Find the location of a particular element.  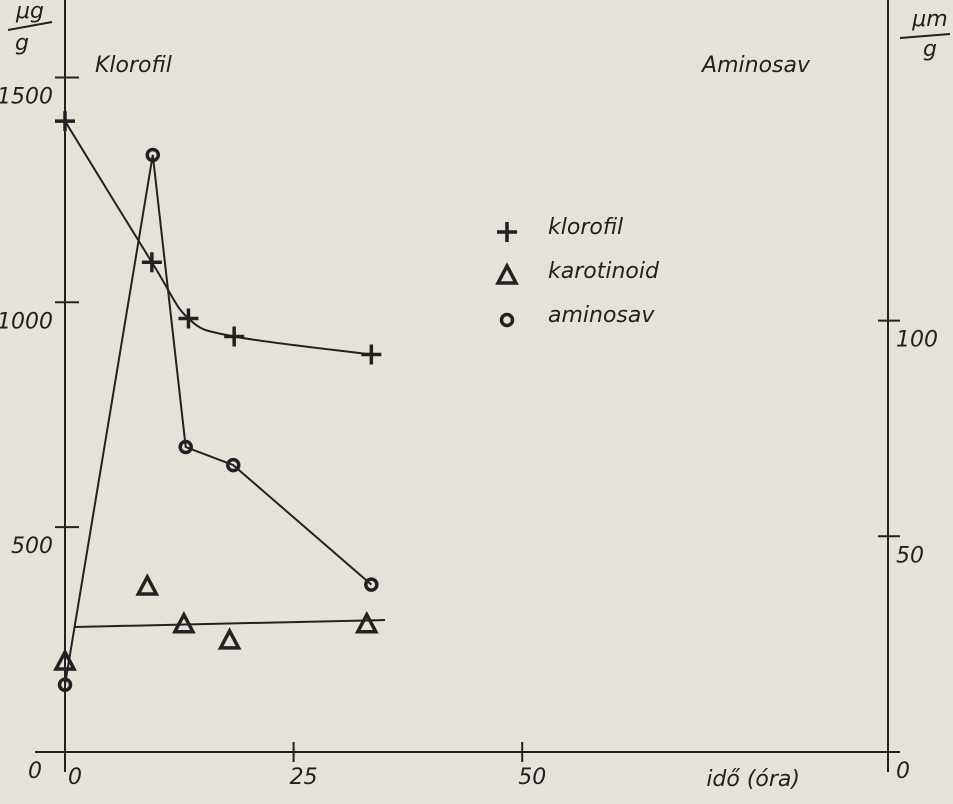

y2-label-top: μm is located at coordinates (929, 19).